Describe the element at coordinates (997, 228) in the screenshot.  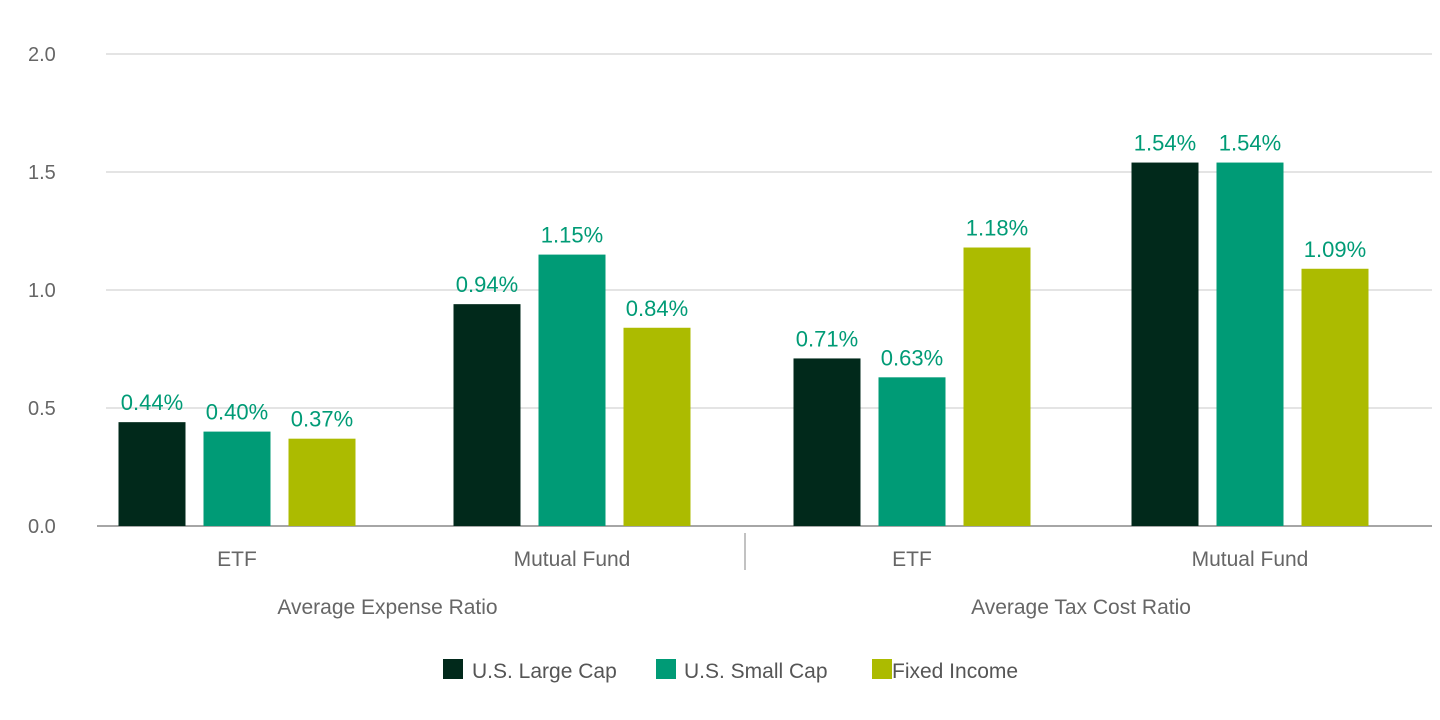
I see `data-label: 1.18%` at that location.